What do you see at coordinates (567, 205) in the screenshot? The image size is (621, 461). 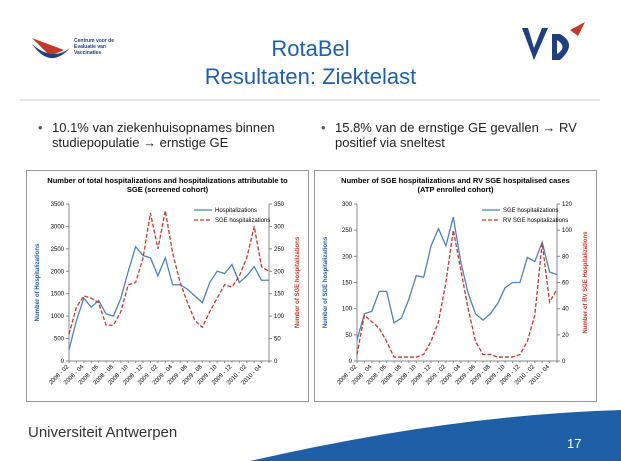 I see `y2-tick-label: 120` at bounding box center [567, 205].